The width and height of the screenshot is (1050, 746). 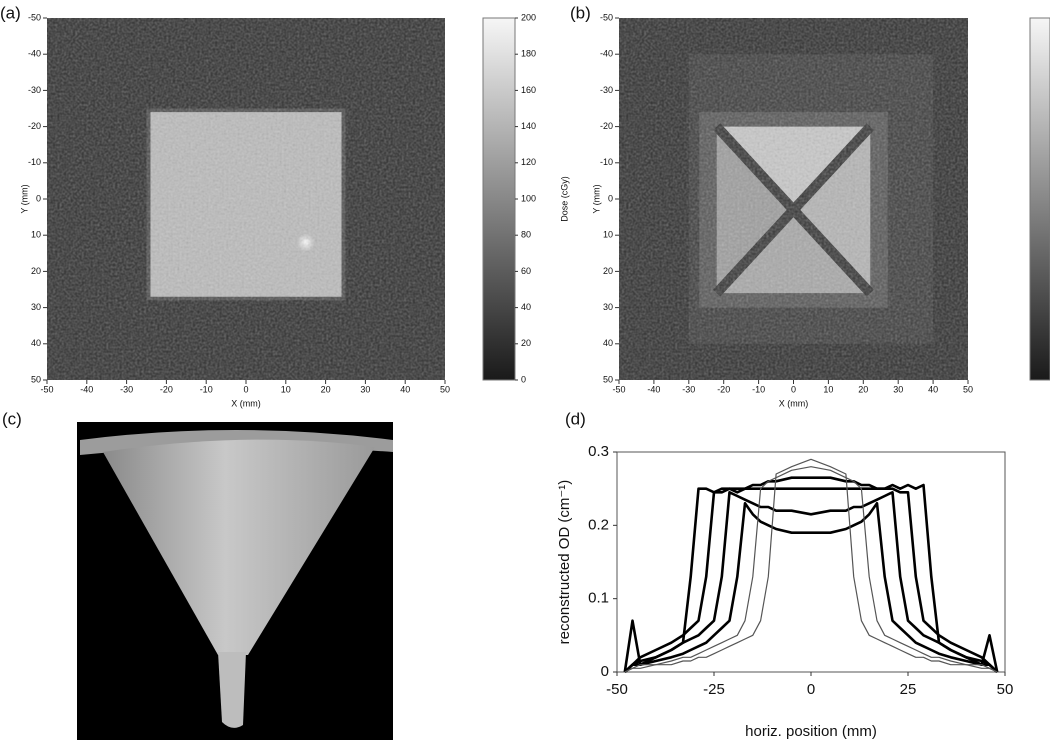 I want to click on panel-label: (c), so click(x=12, y=418).